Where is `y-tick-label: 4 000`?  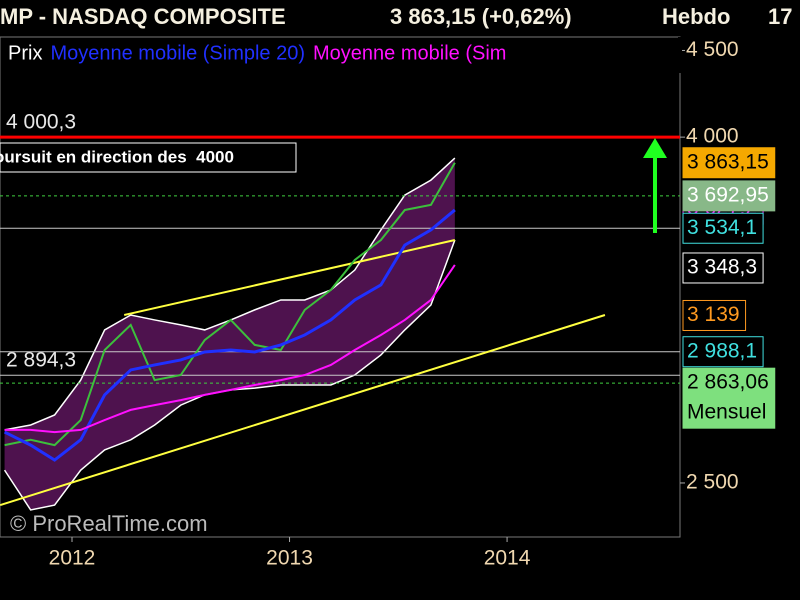 y-tick-label: 4 000 is located at coordinates (712, 136).